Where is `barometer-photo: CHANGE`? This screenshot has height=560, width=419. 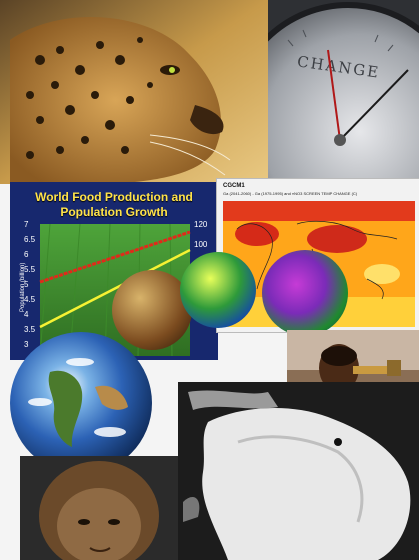
barometer-photo: CHANGE is located at coordinates (343, 91).